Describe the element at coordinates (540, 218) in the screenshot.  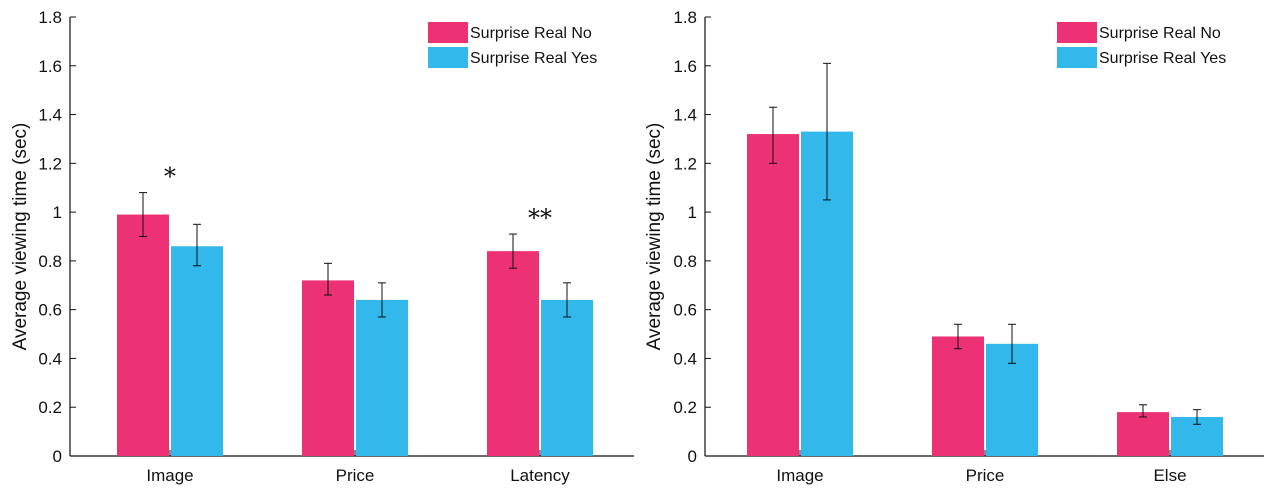
I see `significance-marker: **` at that location.